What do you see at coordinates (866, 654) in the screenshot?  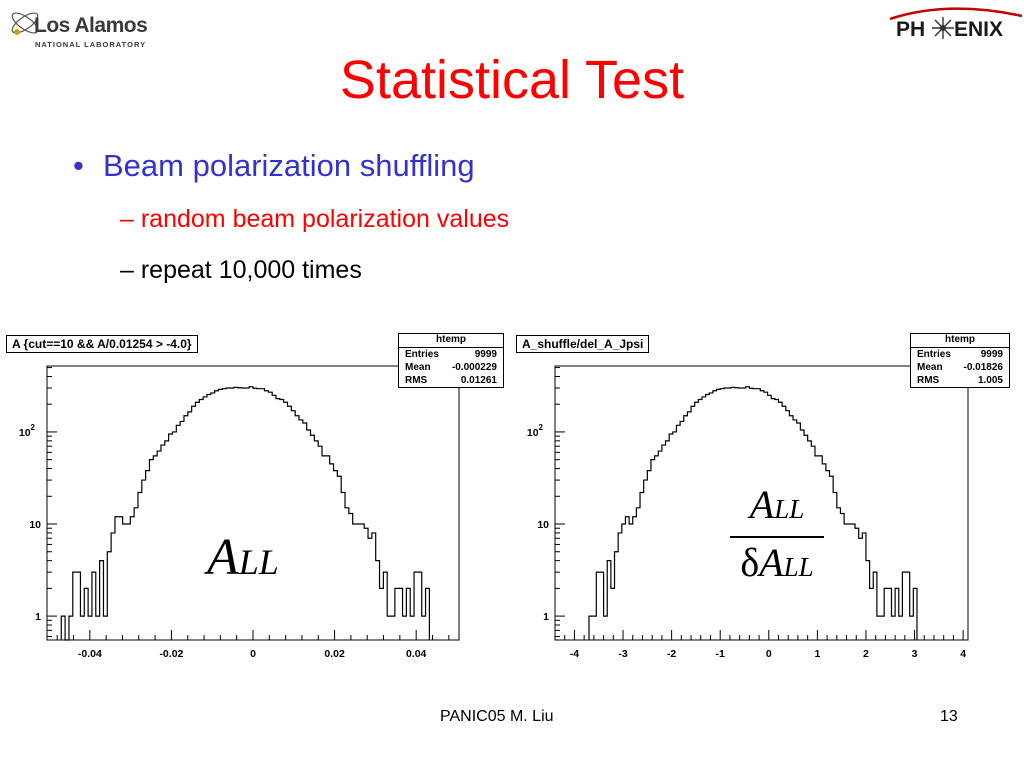 I see `right-x-tick-label: 2` at bounding box center [866, 654].